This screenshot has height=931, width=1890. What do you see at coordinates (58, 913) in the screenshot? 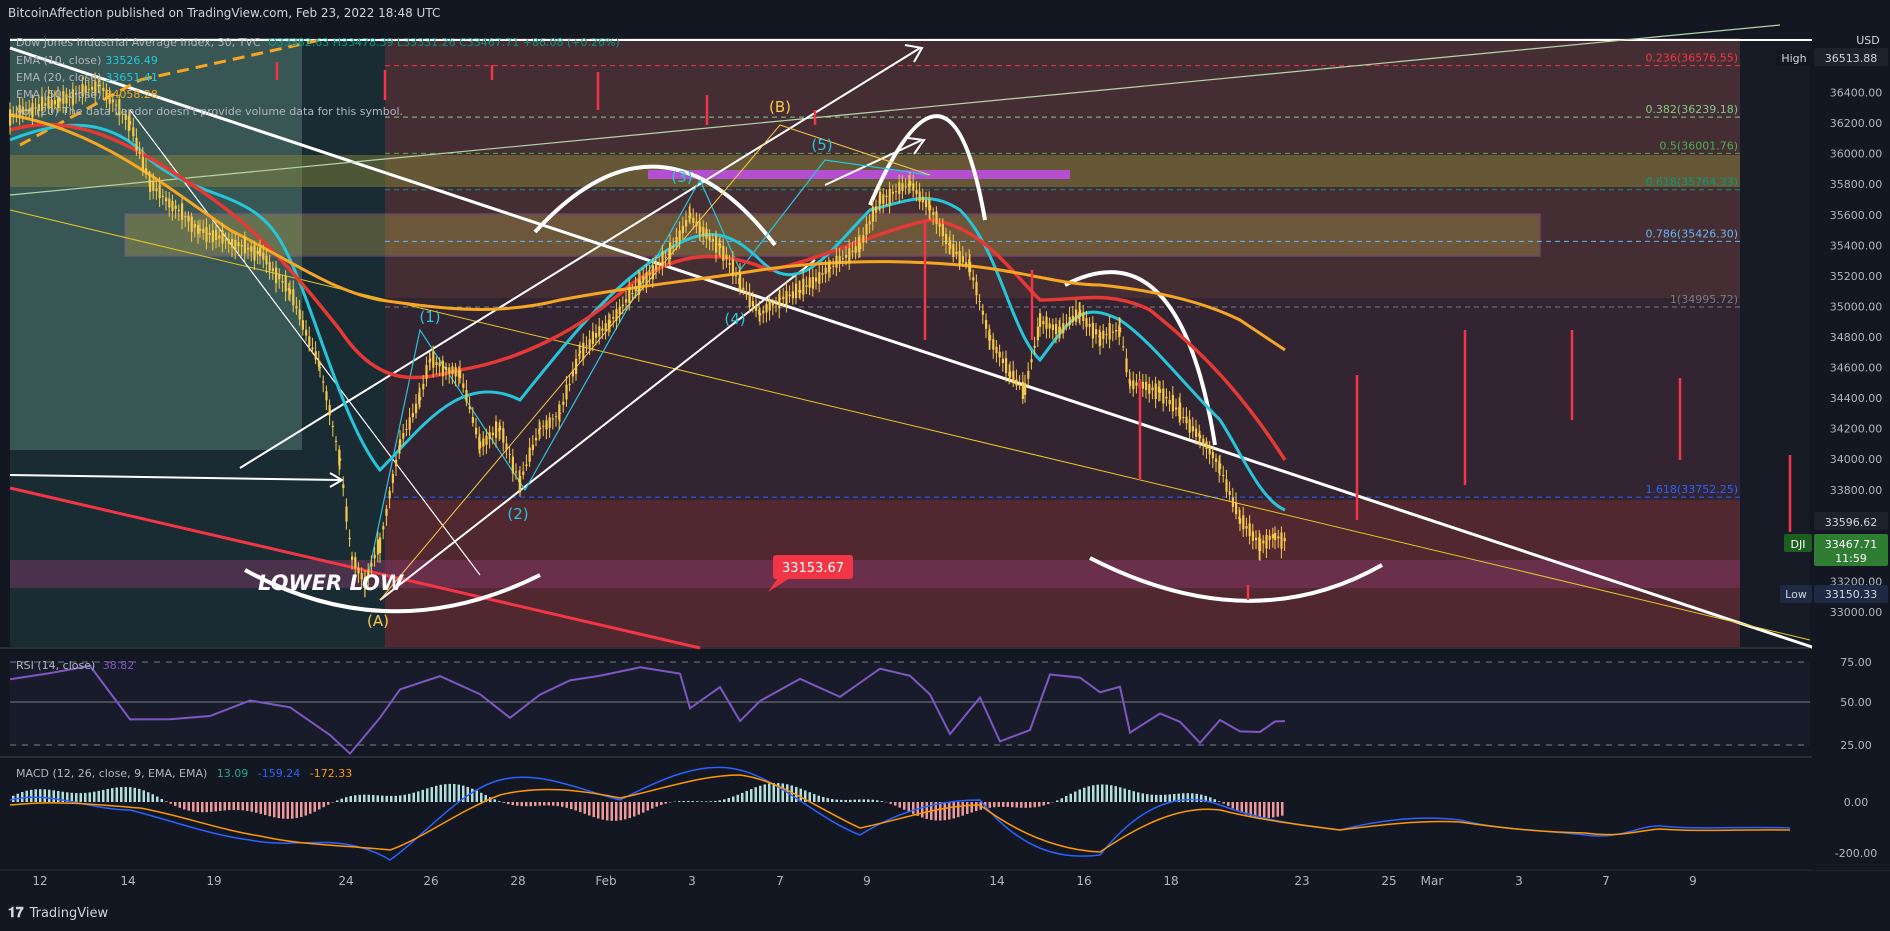
I see `footer-brand: 𝟏𝟕 TradingView` at bounding box center [58, 913].